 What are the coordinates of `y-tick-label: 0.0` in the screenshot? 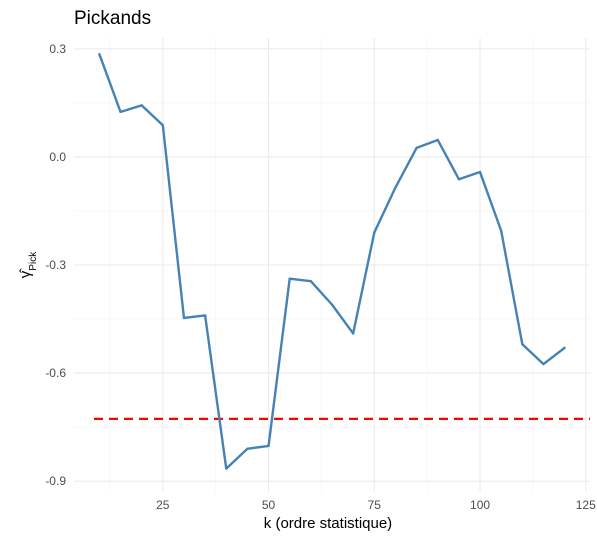 It's located at (57, 157).